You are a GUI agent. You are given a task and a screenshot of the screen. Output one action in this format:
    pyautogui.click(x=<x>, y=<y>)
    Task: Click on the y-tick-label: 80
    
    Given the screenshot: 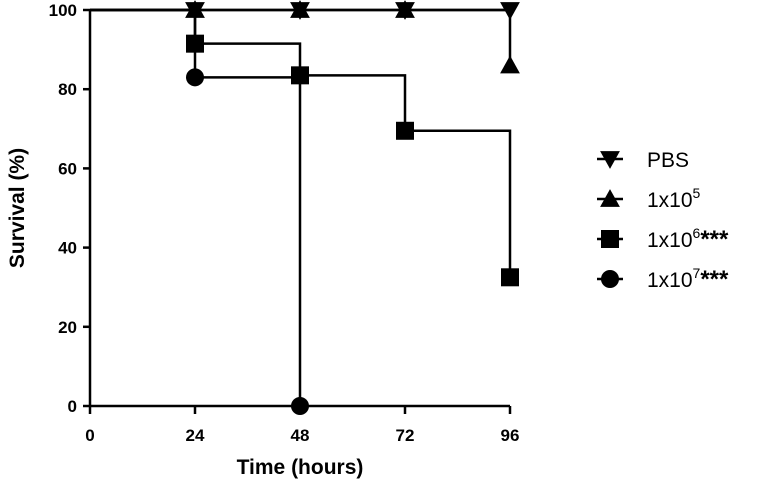 What is the action you would take?
    pyautogui.click(x=67, y=89)
    